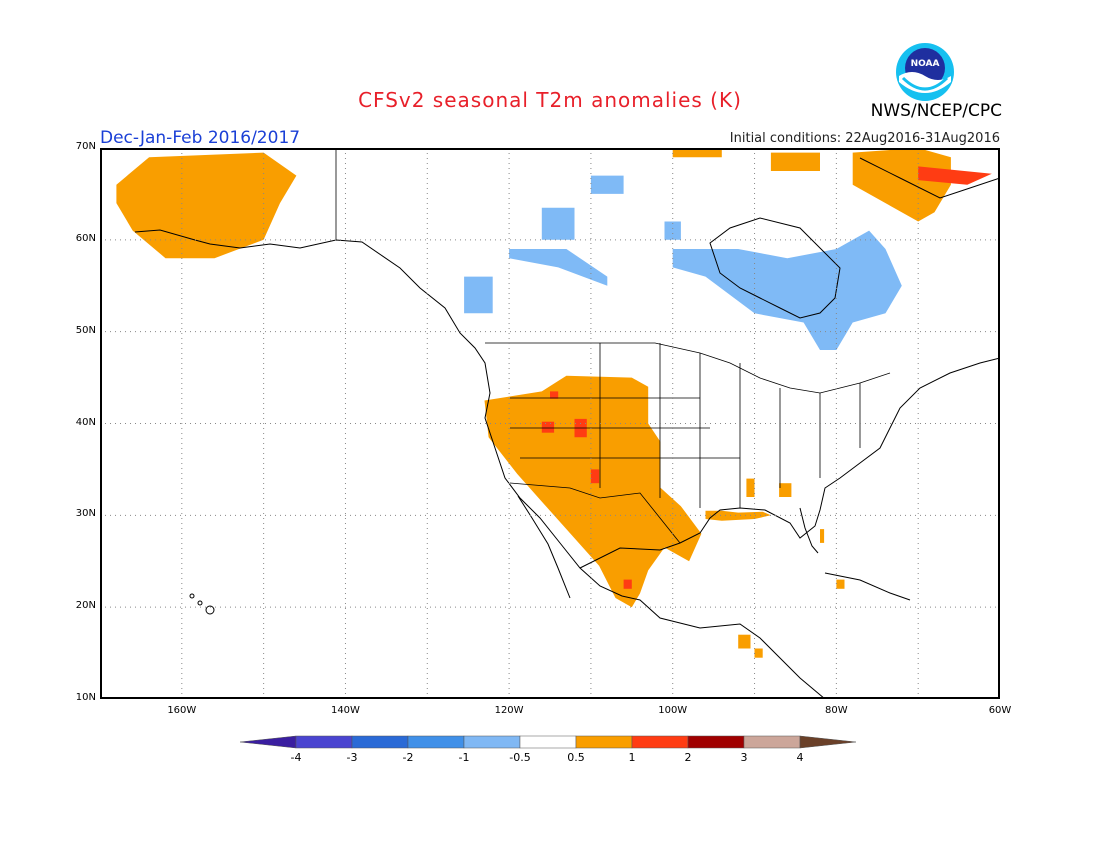 Image resolution: width=1100 pixels, height=850 pixels. Describe the element at coordinates (595, 513) in the screenshot. I see `us-mexico-border` at that location.